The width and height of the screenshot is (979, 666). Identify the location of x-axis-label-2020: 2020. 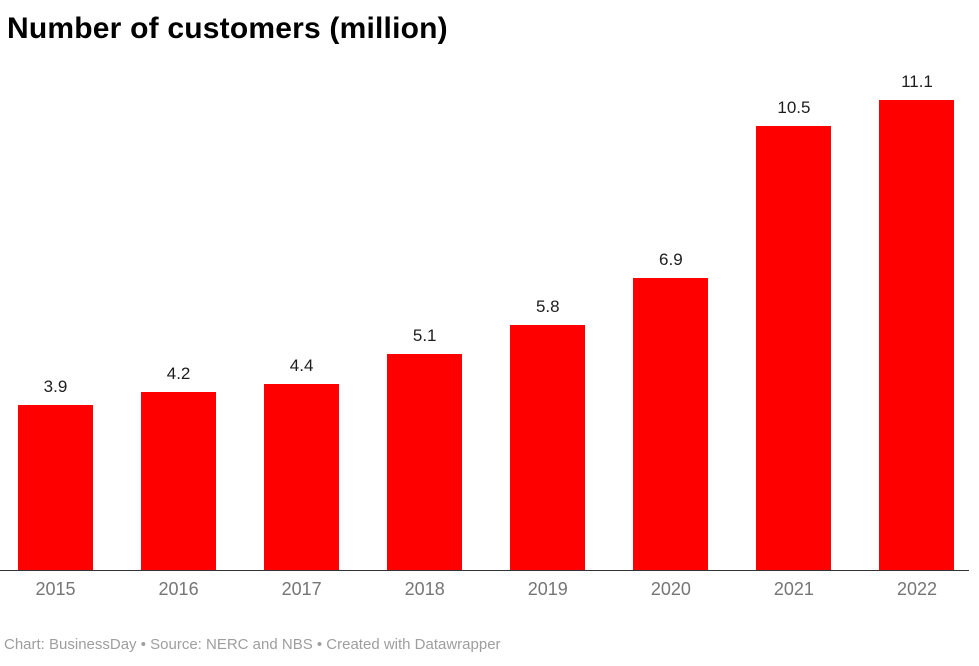
(670, 589).